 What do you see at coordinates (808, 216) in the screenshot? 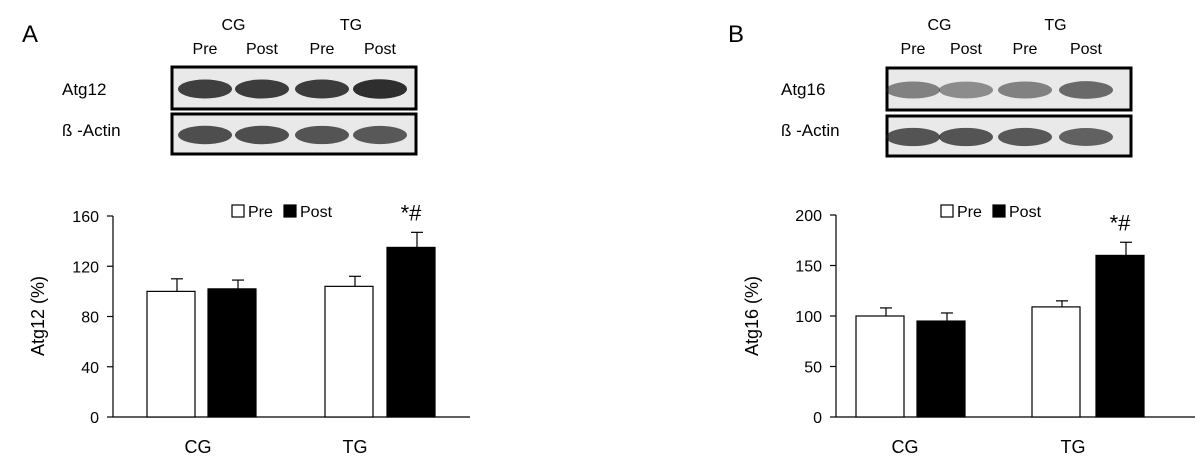
I see `y-tick-label: 200` at bounding box center [808, 216].